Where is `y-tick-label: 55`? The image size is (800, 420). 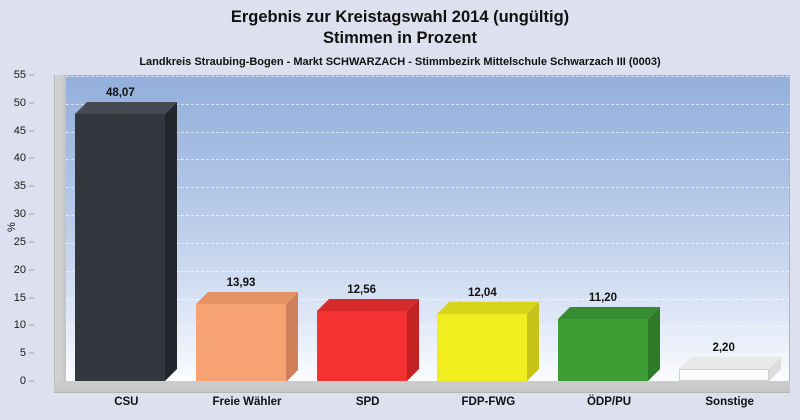 y-tick-label: 55 is located at coordinates (19, 75).